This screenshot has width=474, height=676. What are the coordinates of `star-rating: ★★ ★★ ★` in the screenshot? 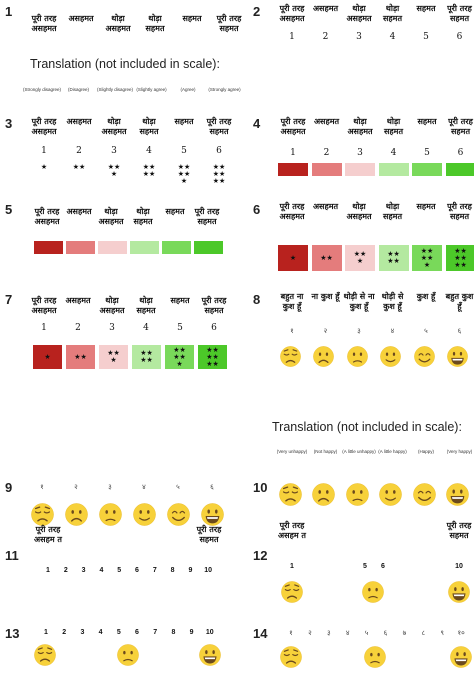 It's located at (184, 174).